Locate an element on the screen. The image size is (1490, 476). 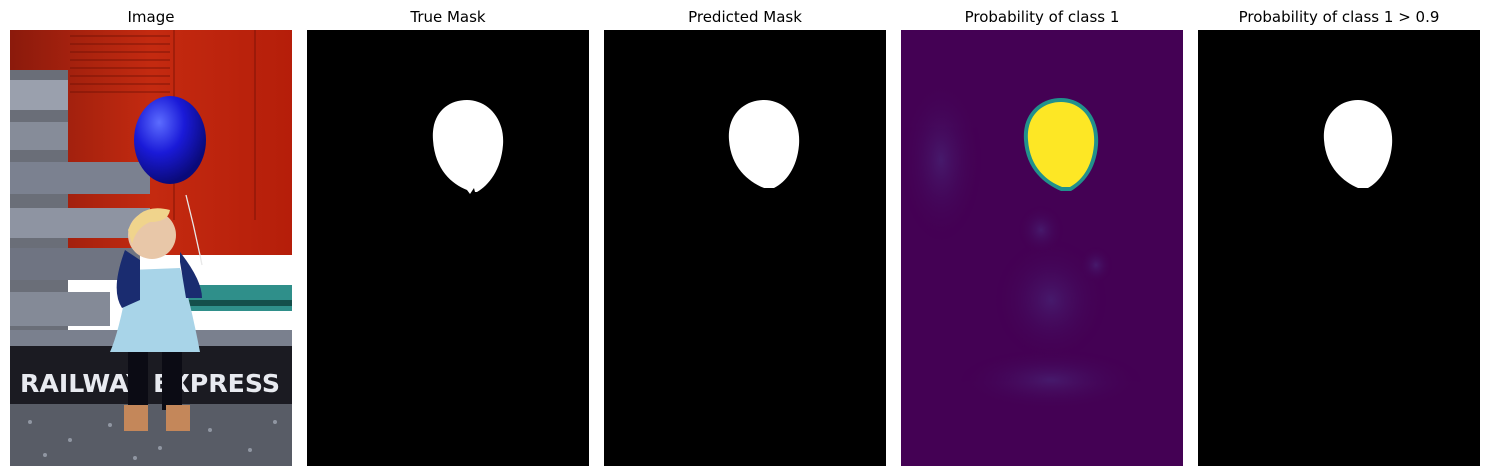
balloon-string is located at coordinates (194, 230).